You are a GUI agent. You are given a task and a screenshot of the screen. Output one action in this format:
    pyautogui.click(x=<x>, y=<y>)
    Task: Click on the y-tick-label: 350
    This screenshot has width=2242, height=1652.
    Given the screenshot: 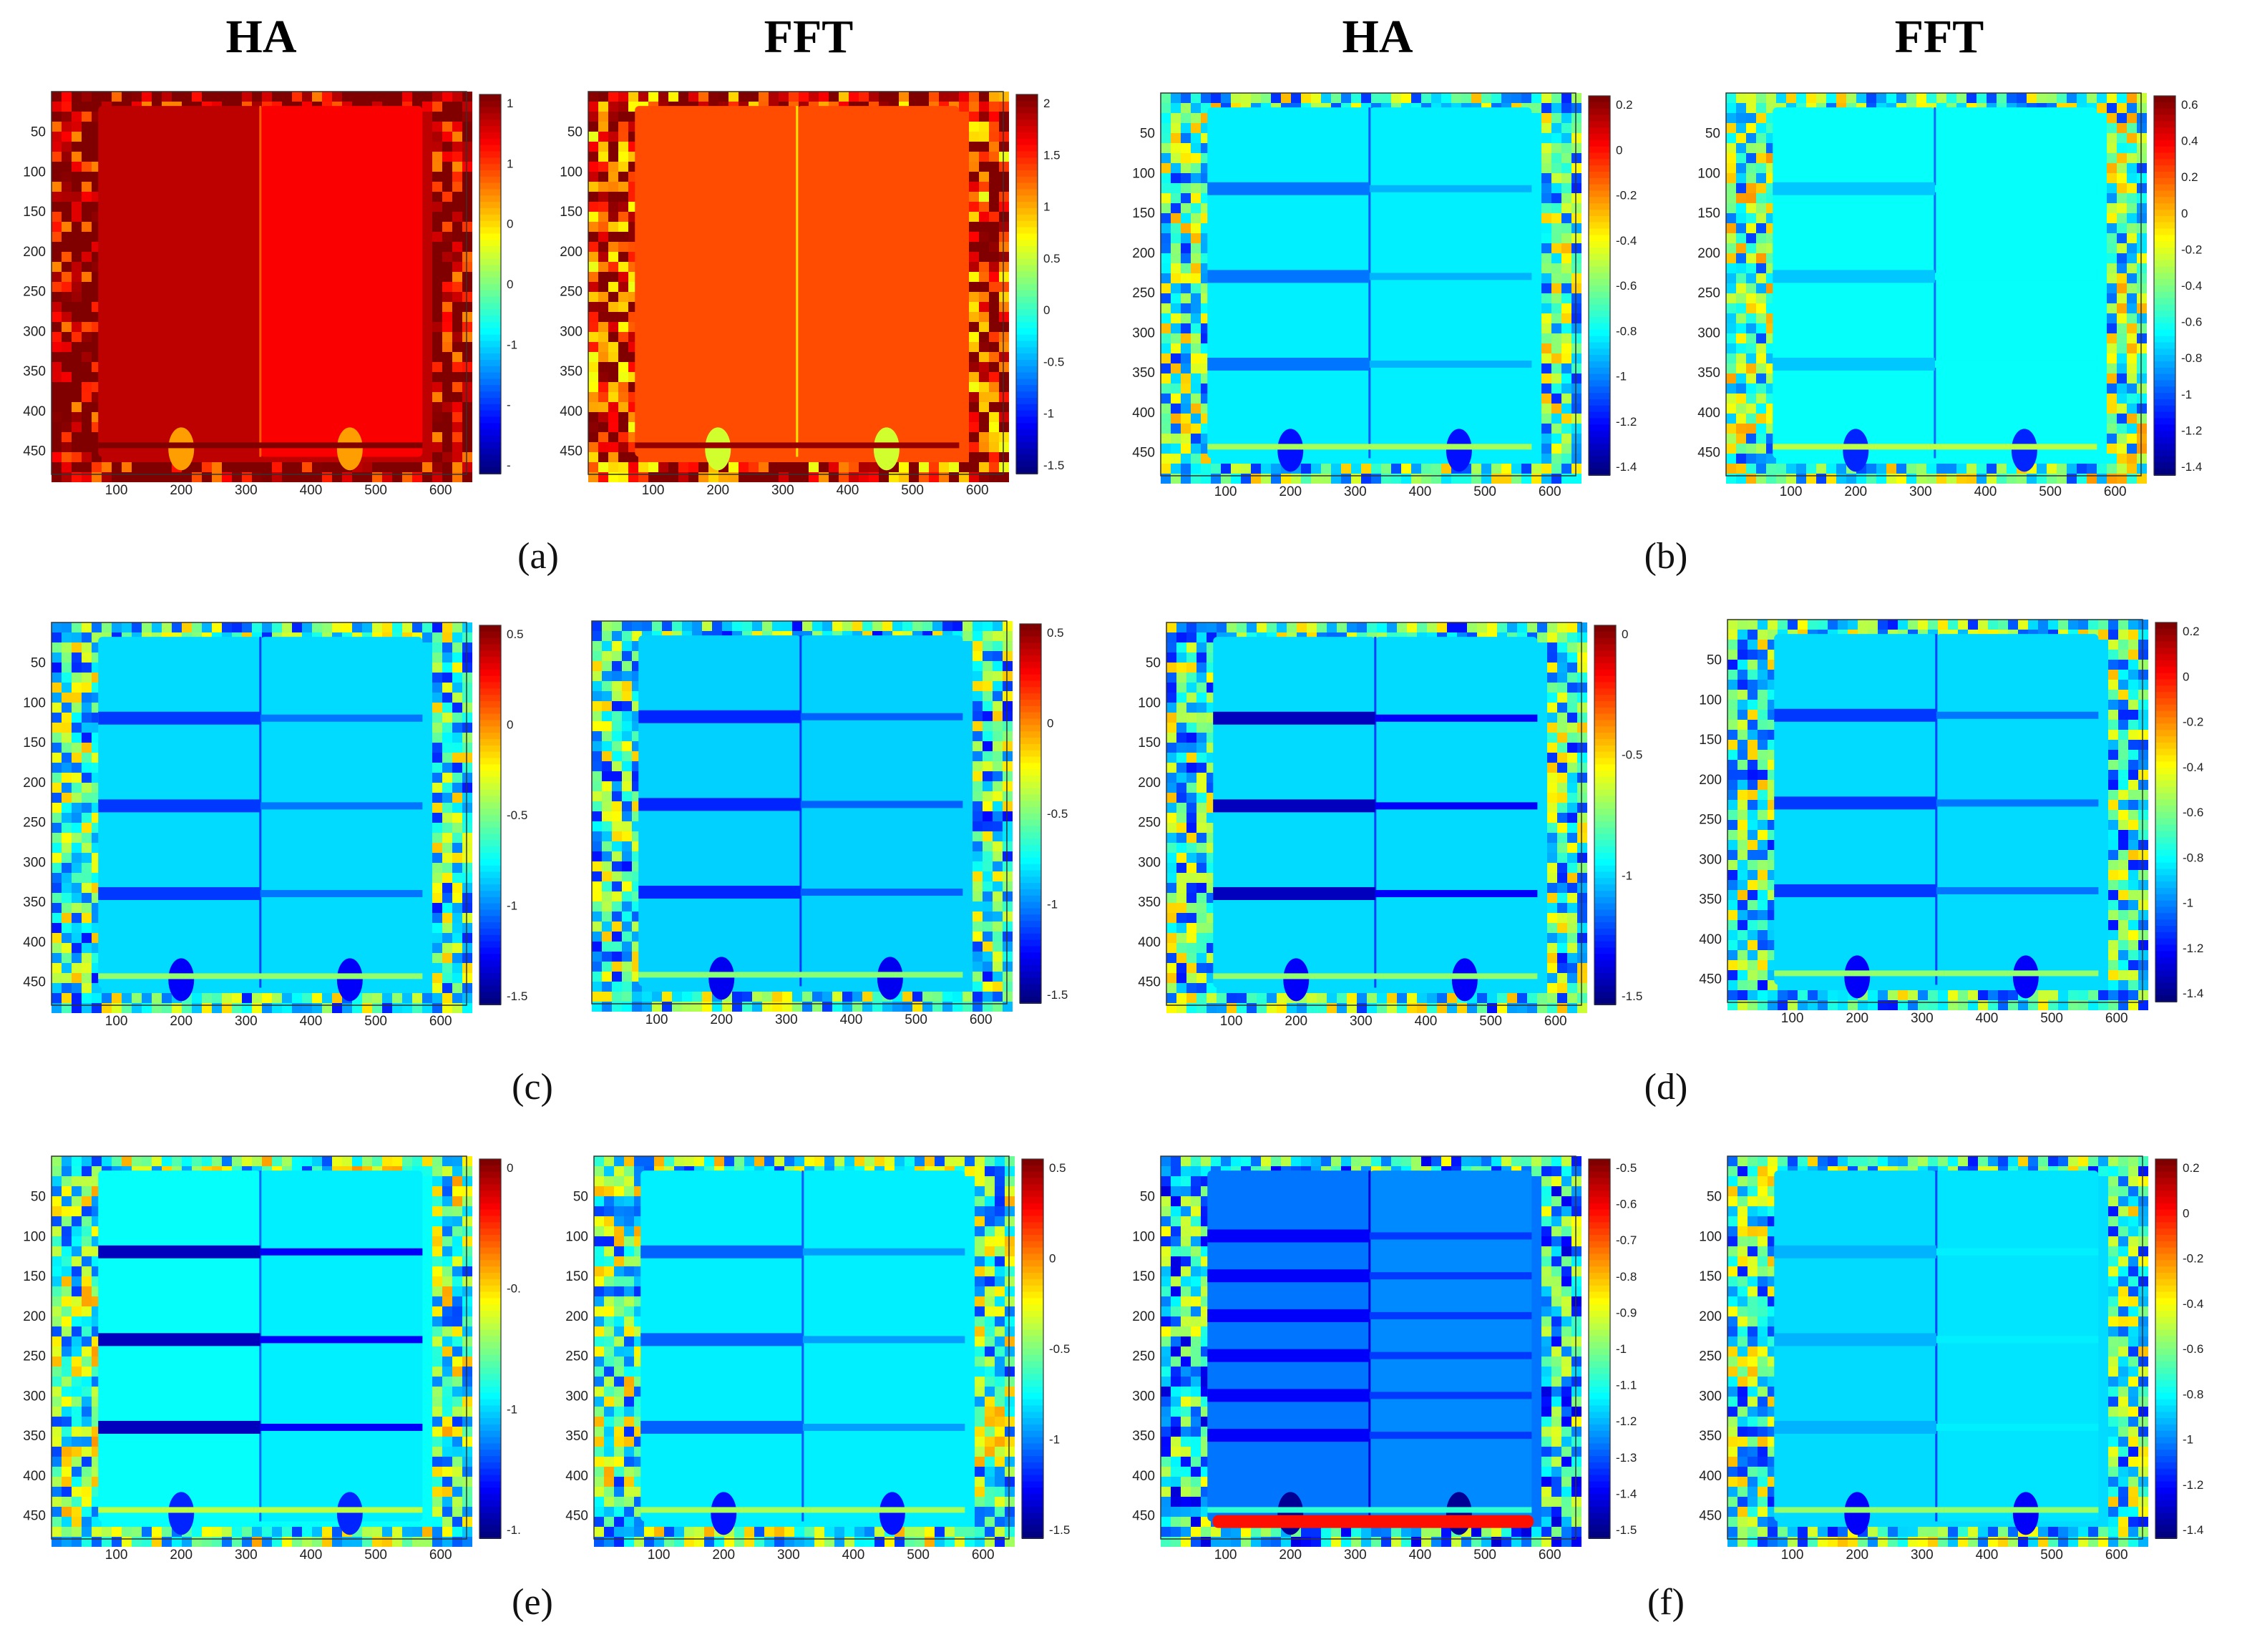 What is the action you would take?
    pyautogui.click(x=1143, y=373)
    